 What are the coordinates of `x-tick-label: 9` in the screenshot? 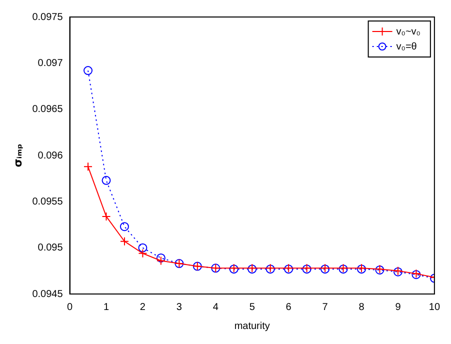 It's located at (398, 307).